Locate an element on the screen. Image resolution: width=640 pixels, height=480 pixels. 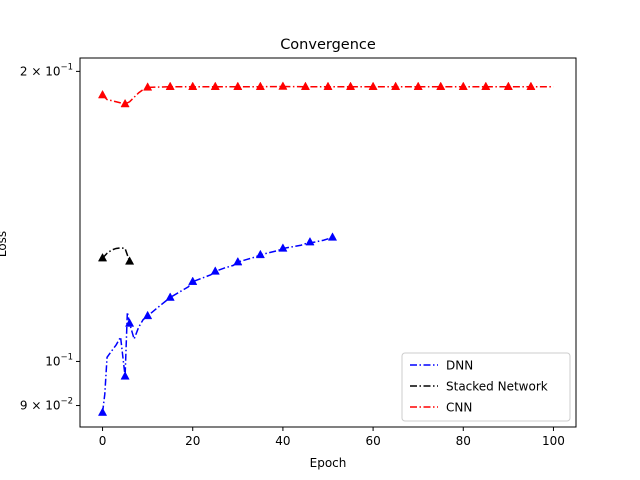
y-tick-label-0: 9 × 10⁻² is located at coordinates (46, 405).